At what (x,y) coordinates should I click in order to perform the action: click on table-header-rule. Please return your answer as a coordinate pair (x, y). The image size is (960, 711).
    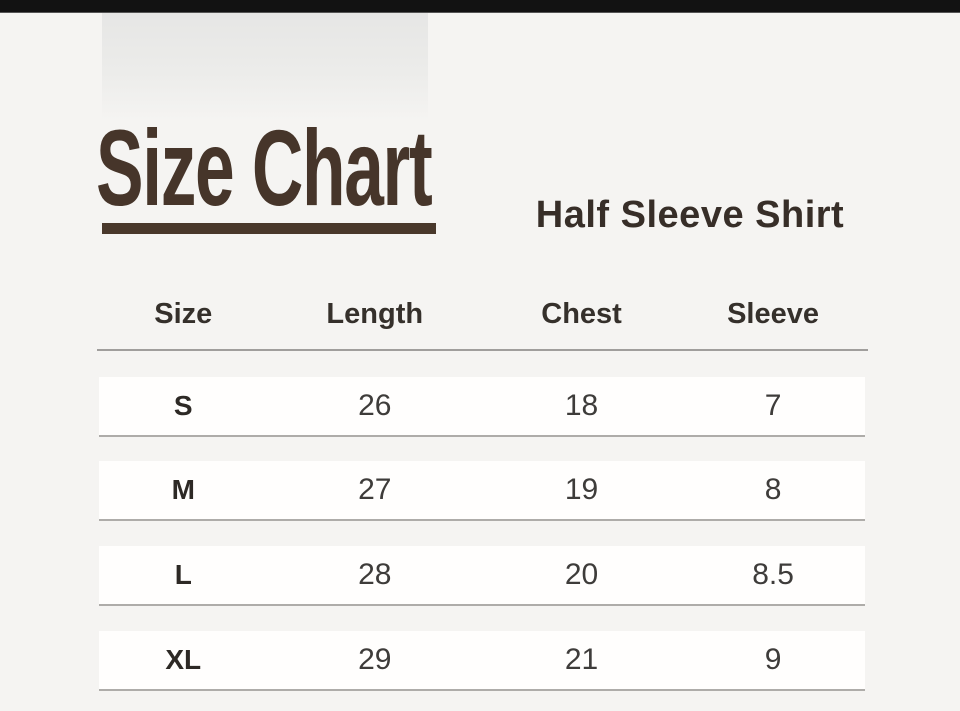
    Looking at the image, I should click on (482, 350).